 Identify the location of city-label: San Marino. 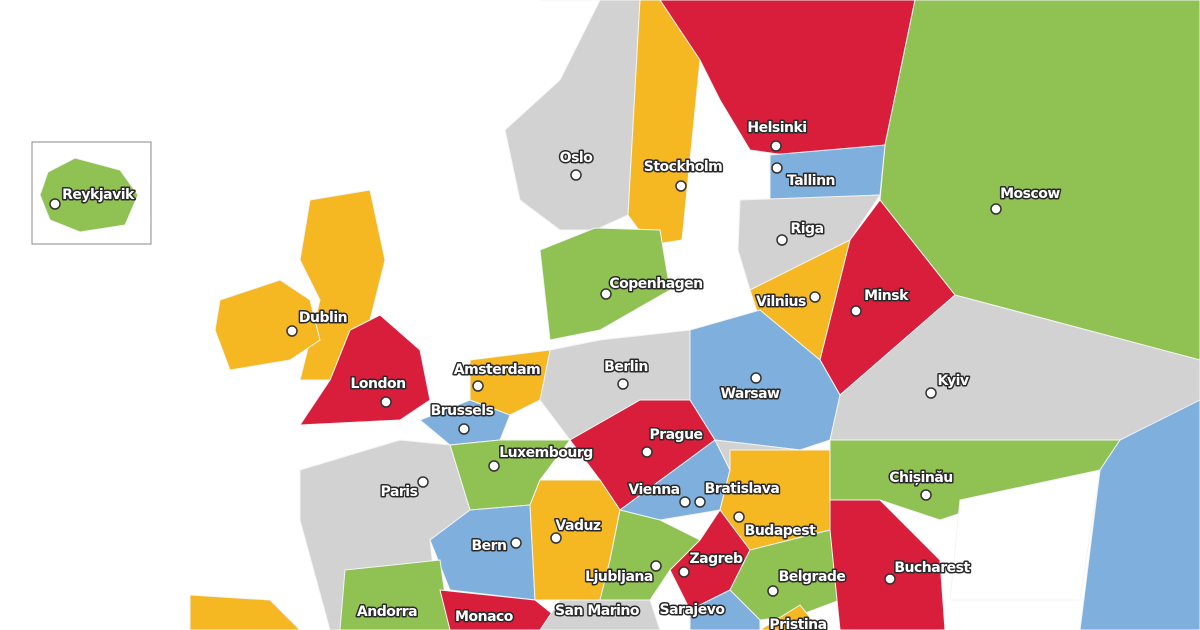
(597, 611).